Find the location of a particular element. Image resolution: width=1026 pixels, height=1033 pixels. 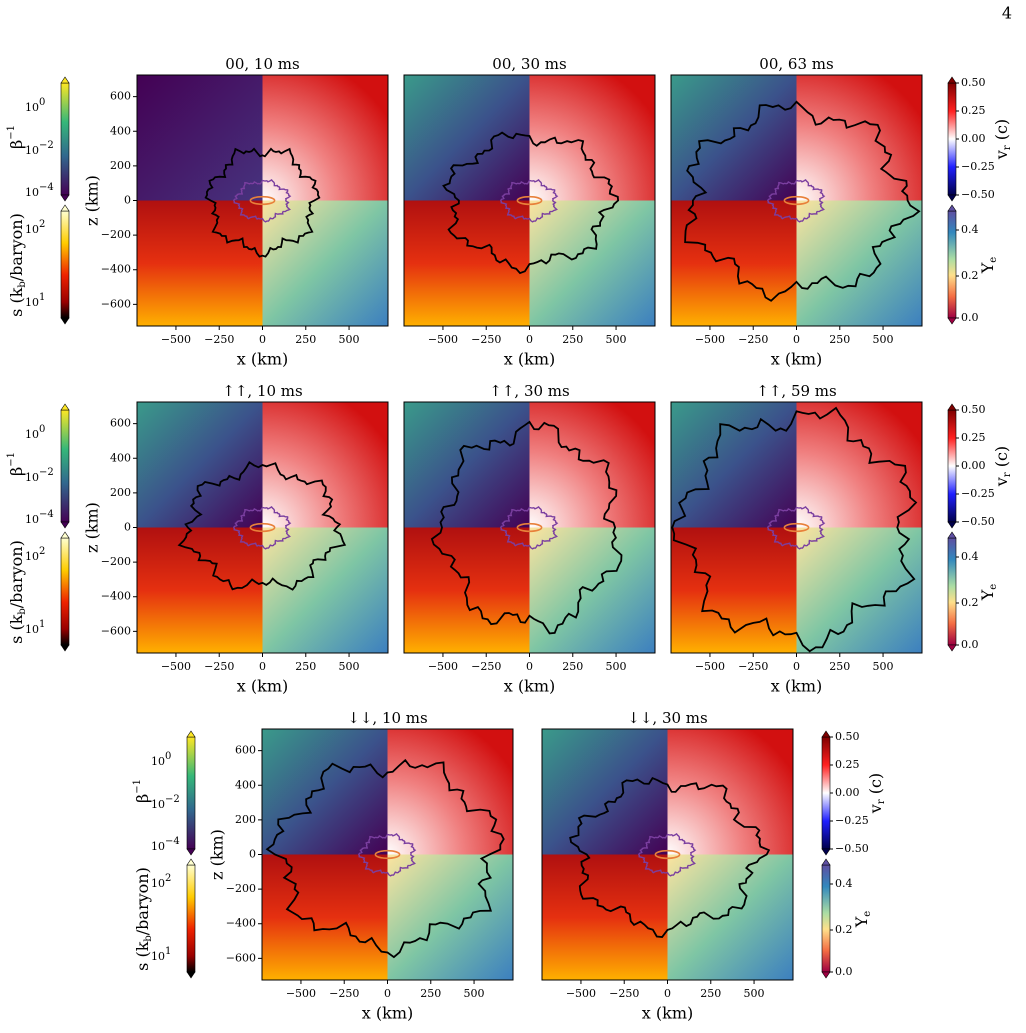

panel-title: ↓↓, 30 ms is located at coordinates (667, 718).